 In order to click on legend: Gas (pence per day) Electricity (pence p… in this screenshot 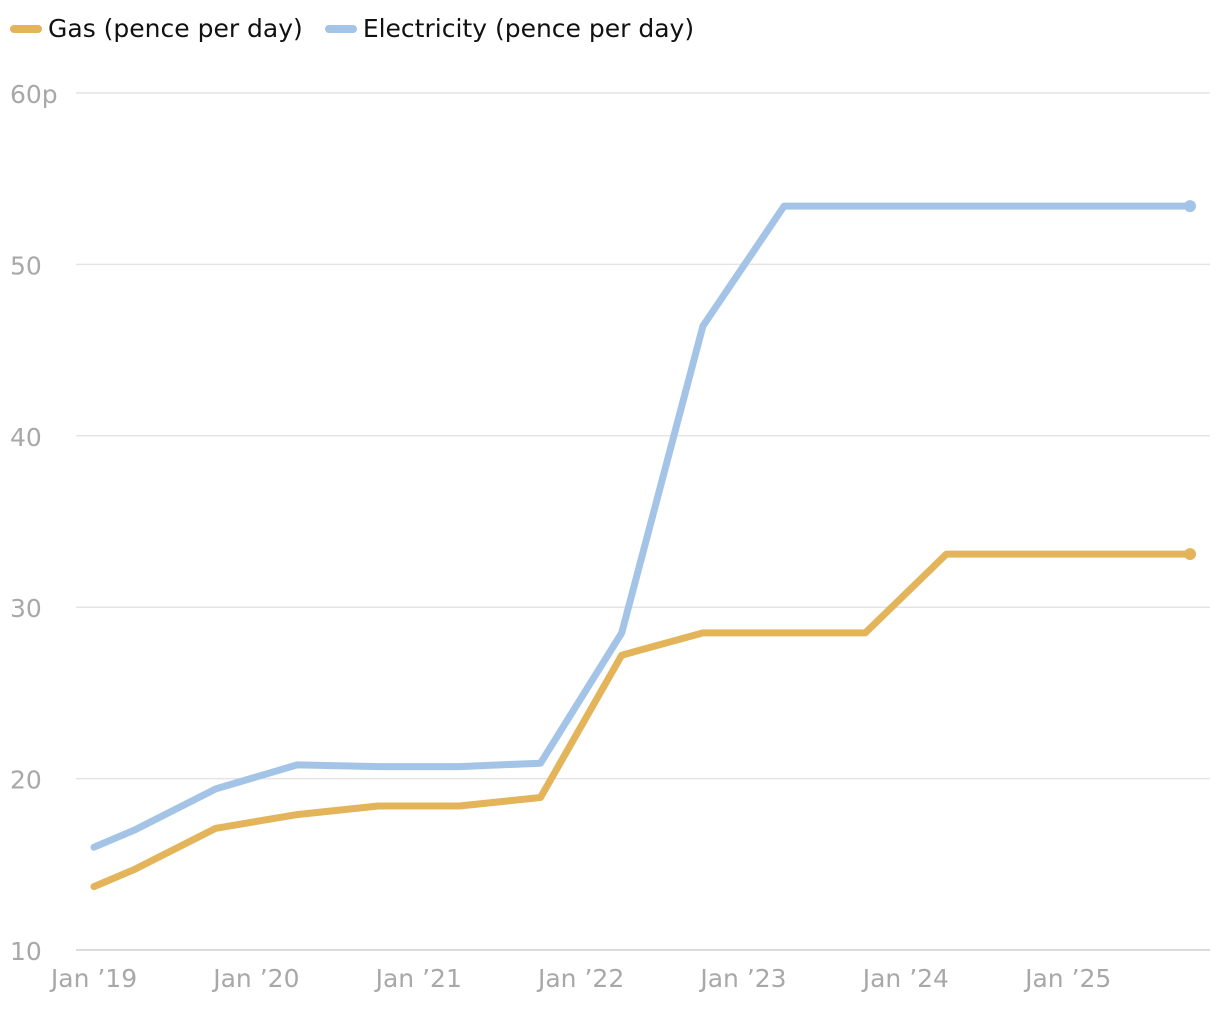, I will do `click(352, 28)`.